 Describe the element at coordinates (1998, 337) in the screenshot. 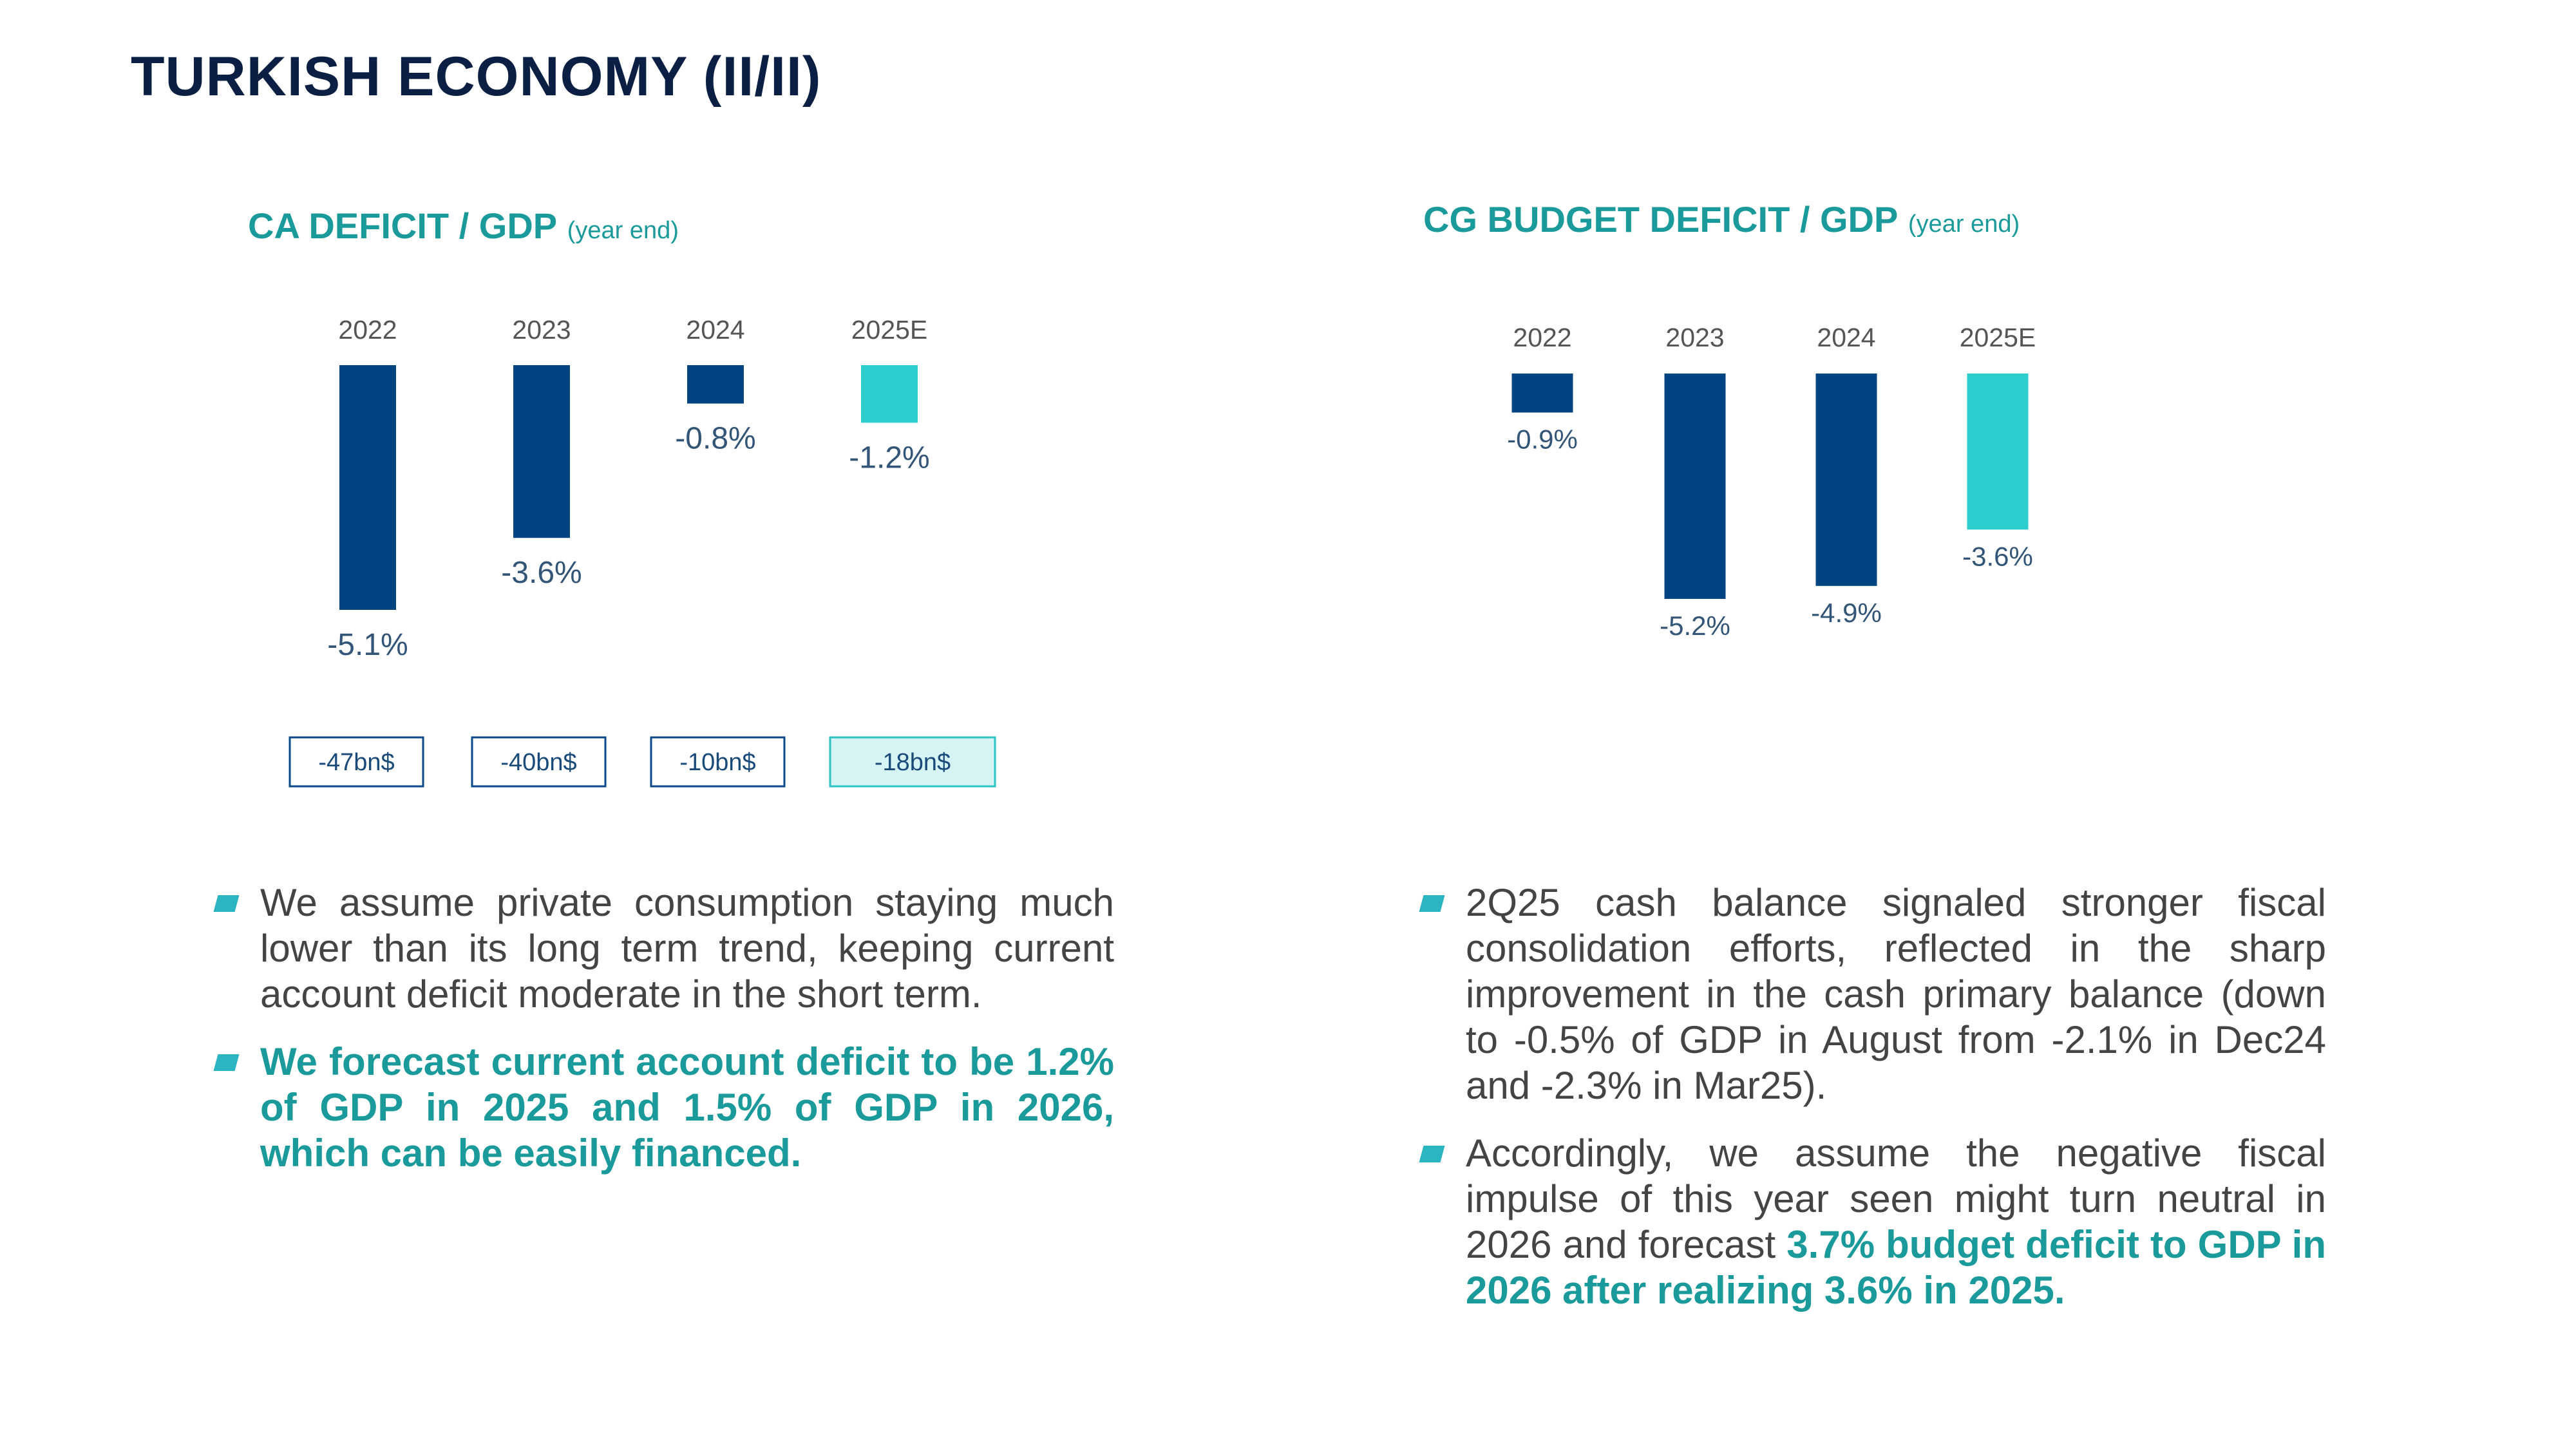

I see `cg-year-label: 2025E` at that location.